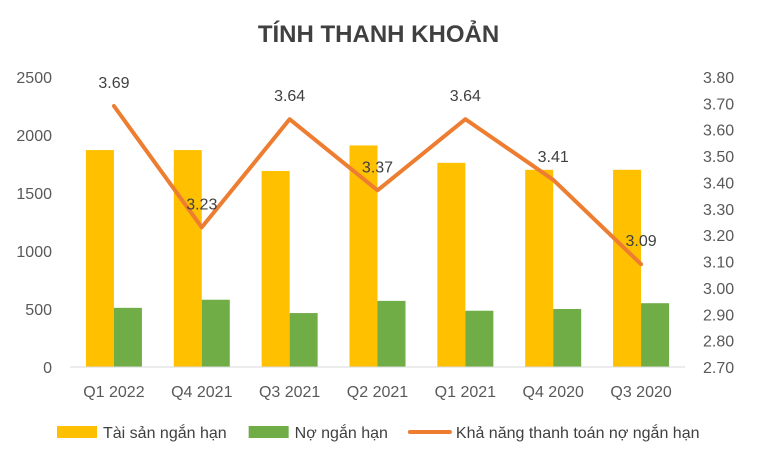  What do you see at coordinates (34, 136) in the screenshot?
I see `y-left-tick-label: 2000` at bounding box center [34, 136].